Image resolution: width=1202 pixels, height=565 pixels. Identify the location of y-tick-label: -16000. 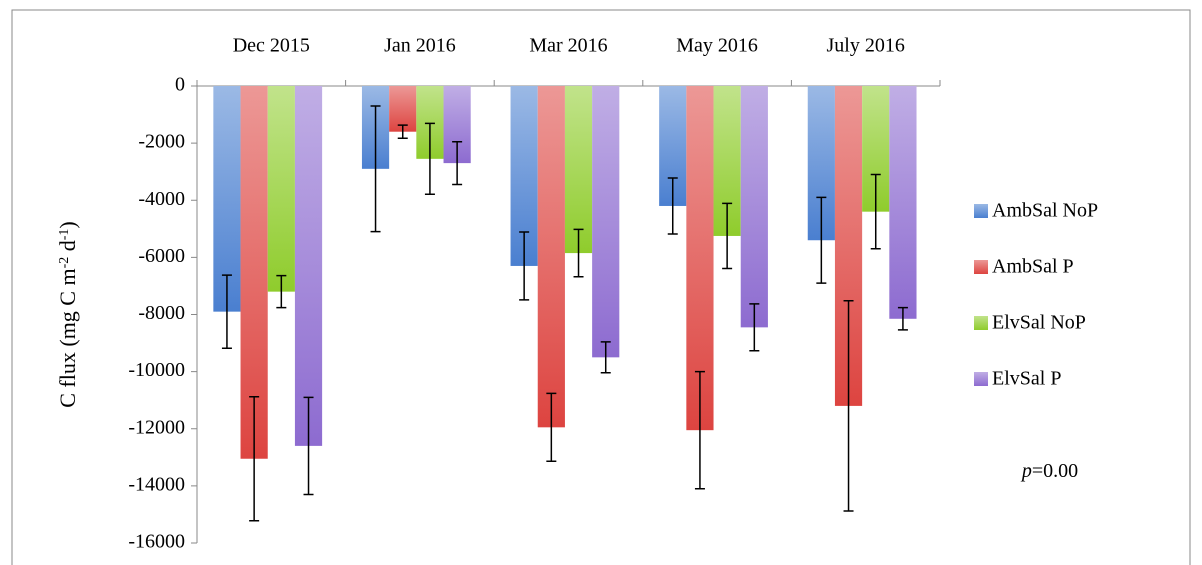
(156, 542).